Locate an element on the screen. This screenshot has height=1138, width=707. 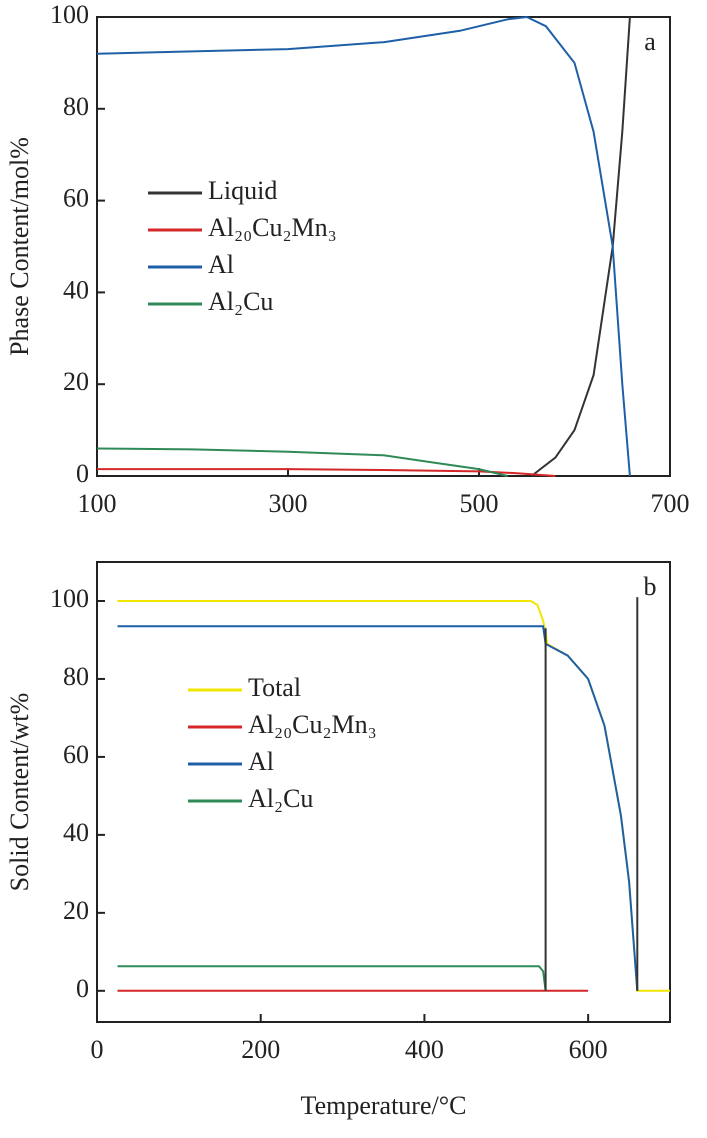
legend-label: Liquid is located at coordinates (242, 190).